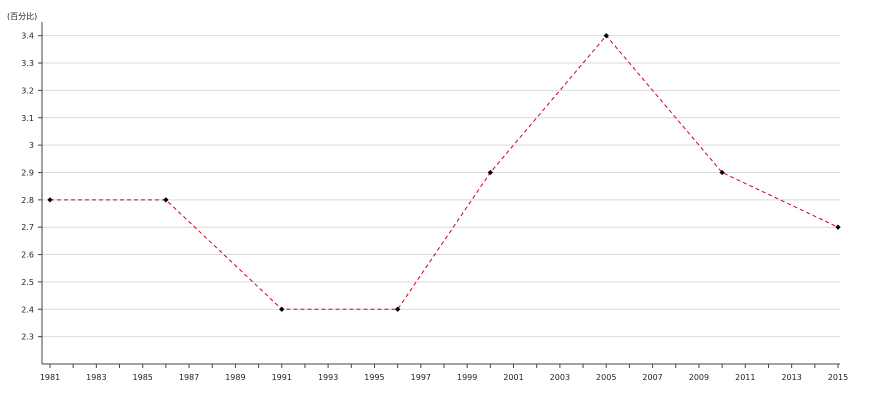  I want to click on x-tick-label: 2001, so click(513, 377).